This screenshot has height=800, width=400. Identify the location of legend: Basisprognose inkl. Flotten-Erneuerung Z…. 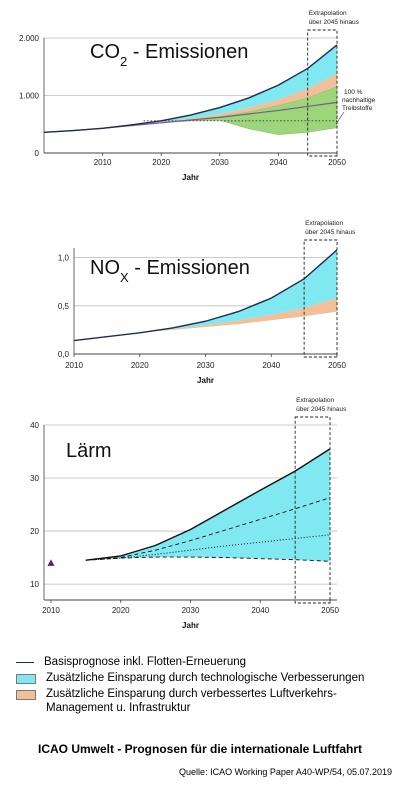
(206, 686).